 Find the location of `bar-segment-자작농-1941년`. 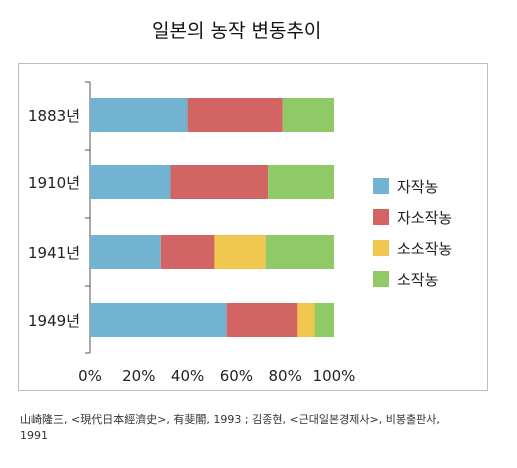

bar-segment-자작농-1941년 is located at coordinates (125, 252).